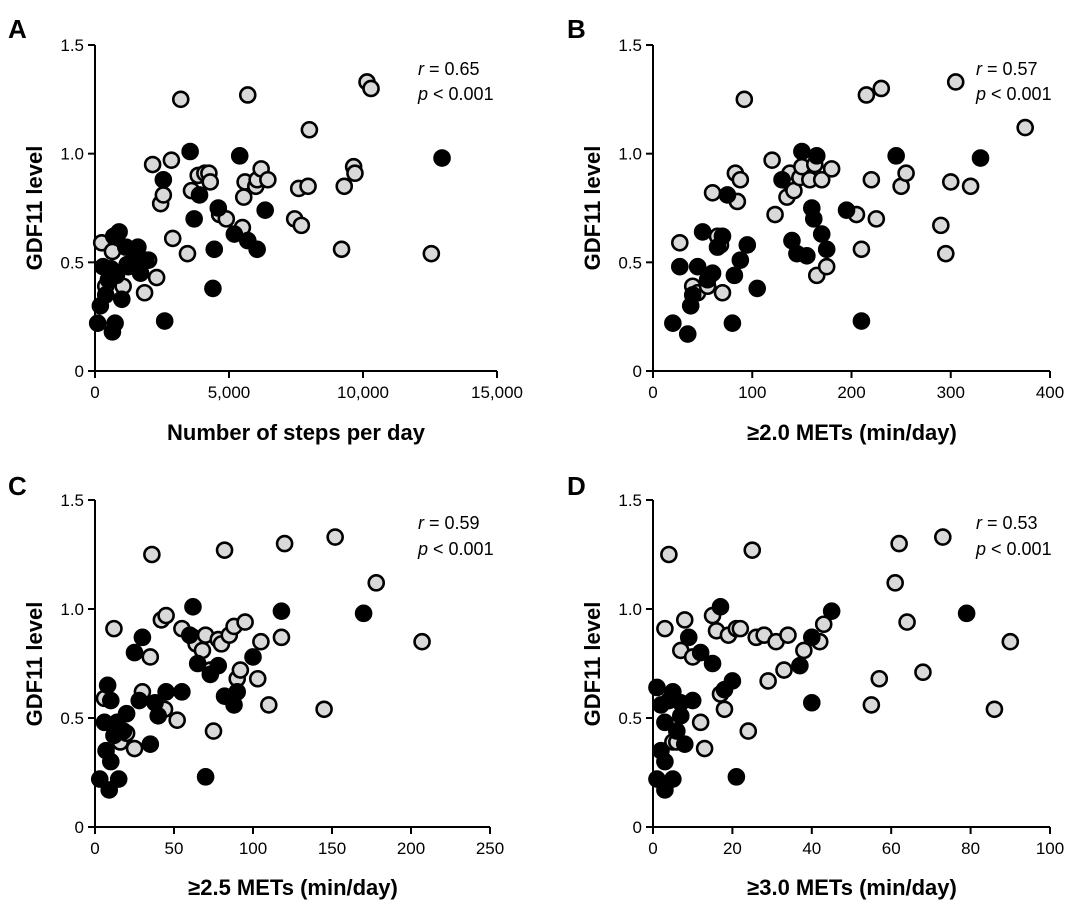 This screenshot has width=1073, height=901. I want to click on x-tick-label: 40, so click(811, 848).